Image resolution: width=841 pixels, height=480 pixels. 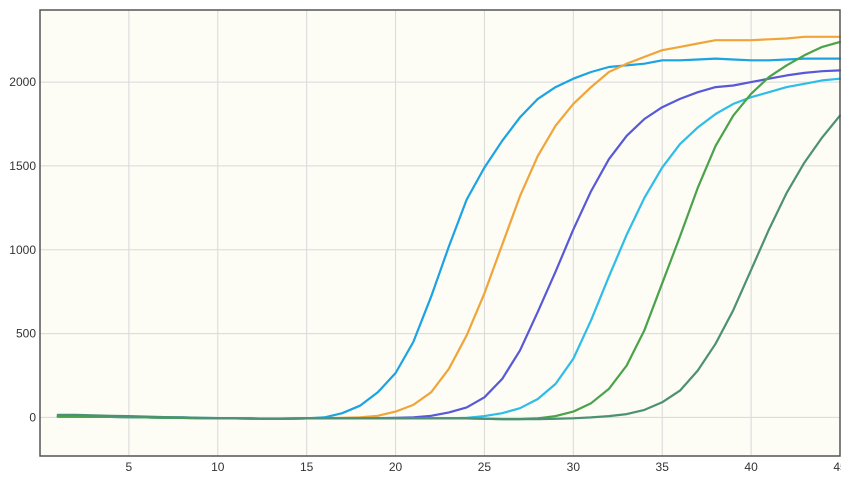 I want to click on x-tick-label: 25, so click(x=485, y=467).